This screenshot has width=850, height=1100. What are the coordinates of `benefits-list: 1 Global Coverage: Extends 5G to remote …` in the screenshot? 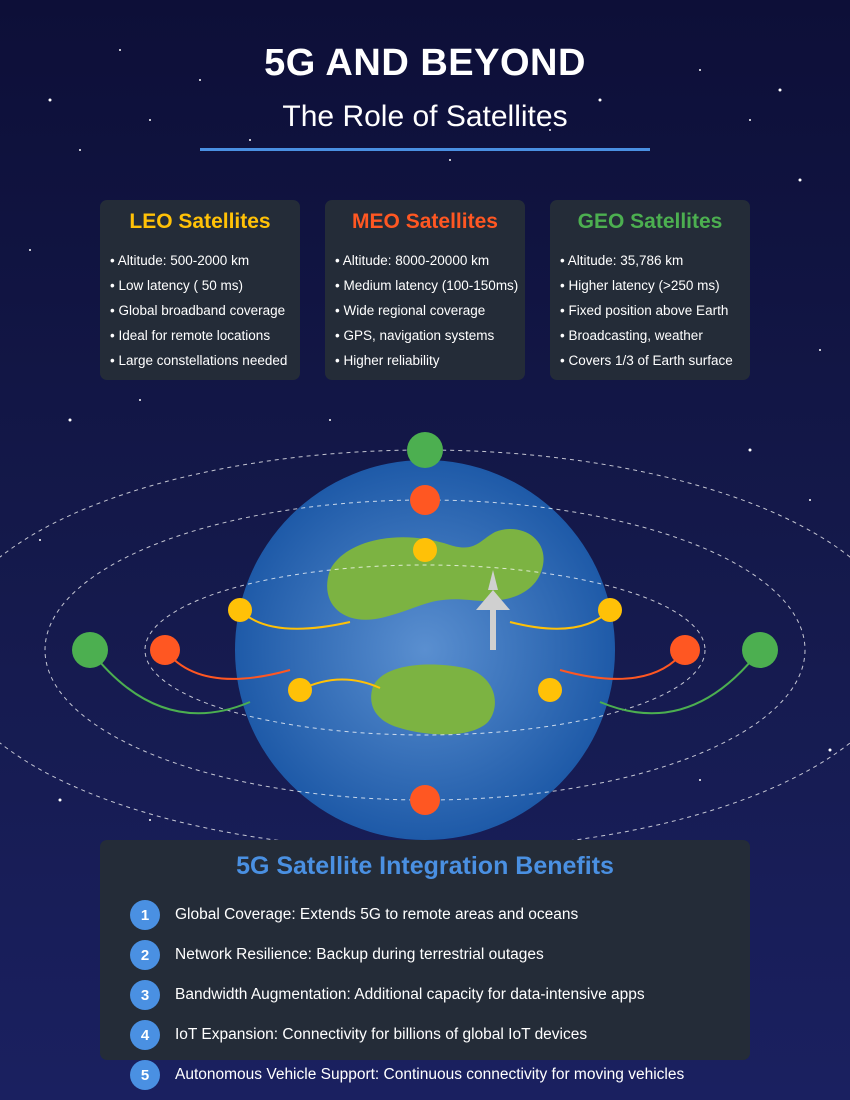 It's located at (480, 1000).